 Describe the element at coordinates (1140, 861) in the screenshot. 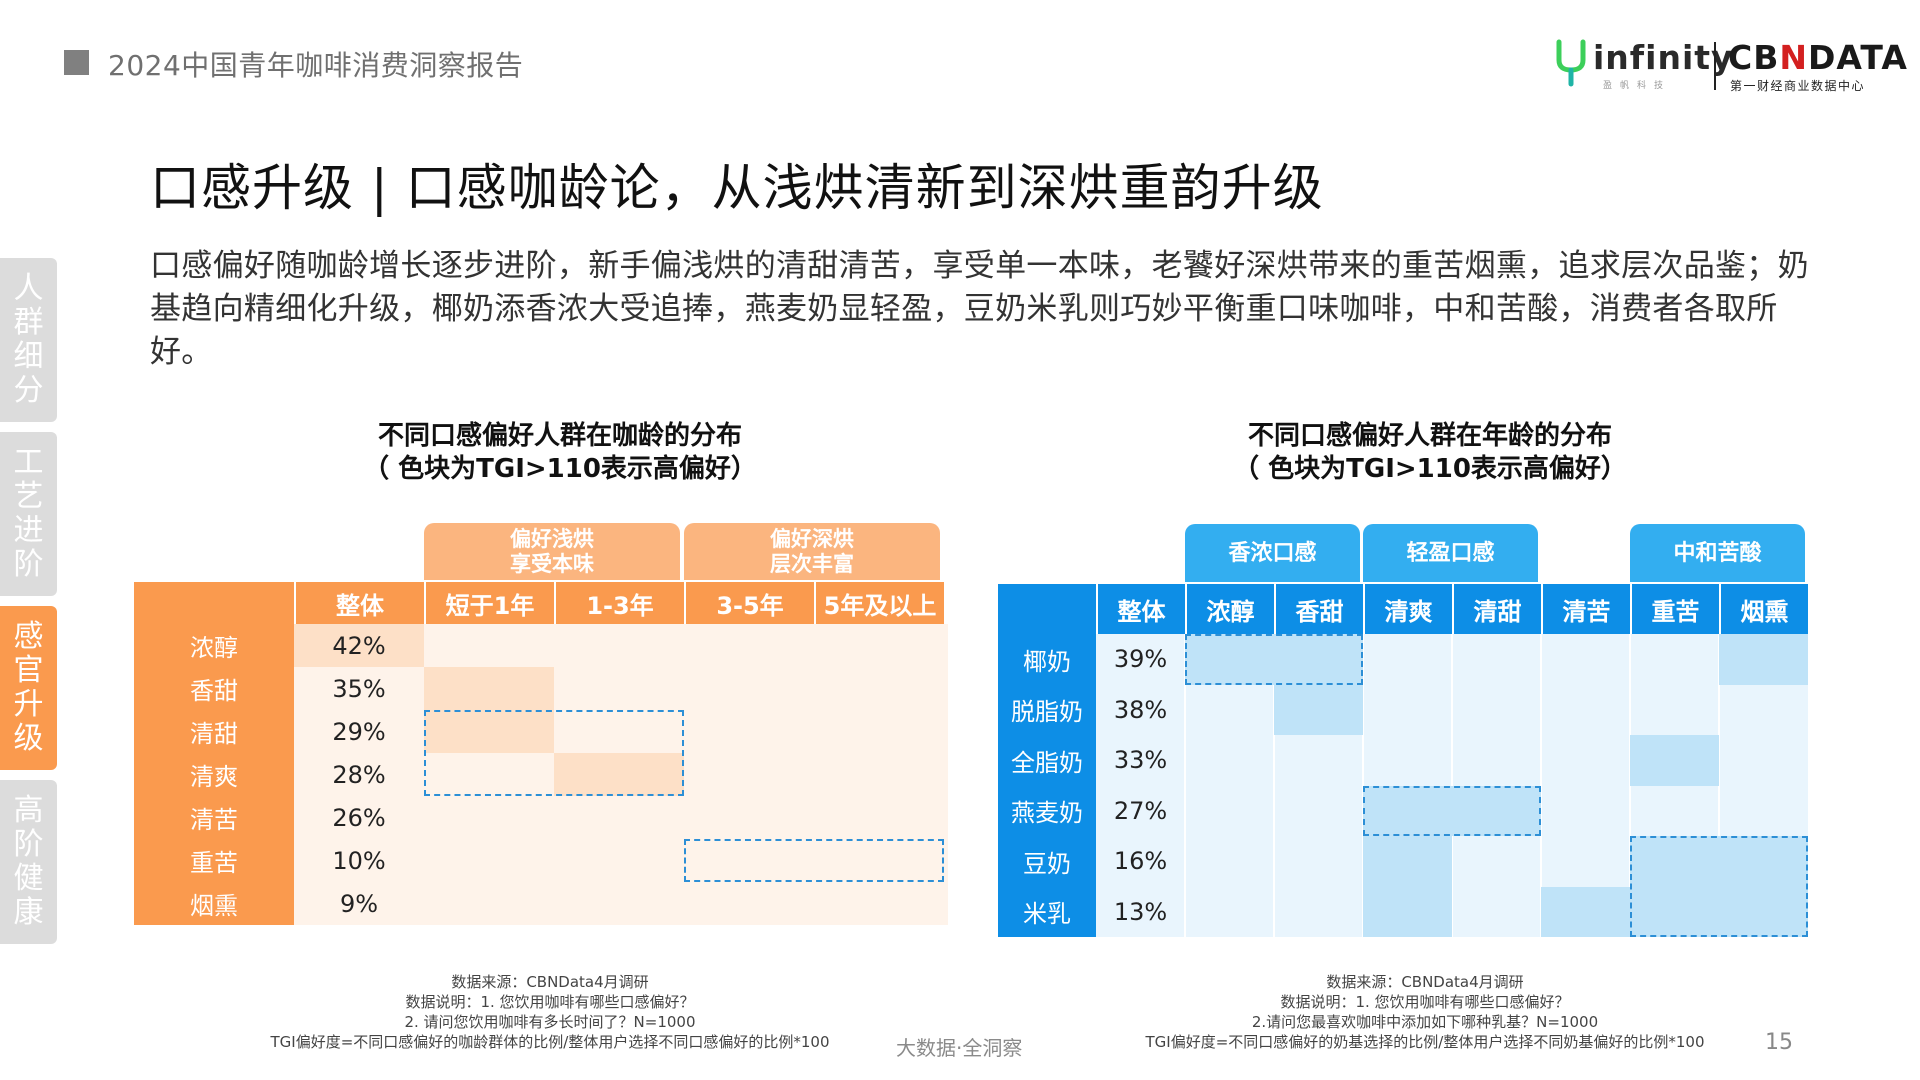

I see `right-row-value: 16%` at that location.